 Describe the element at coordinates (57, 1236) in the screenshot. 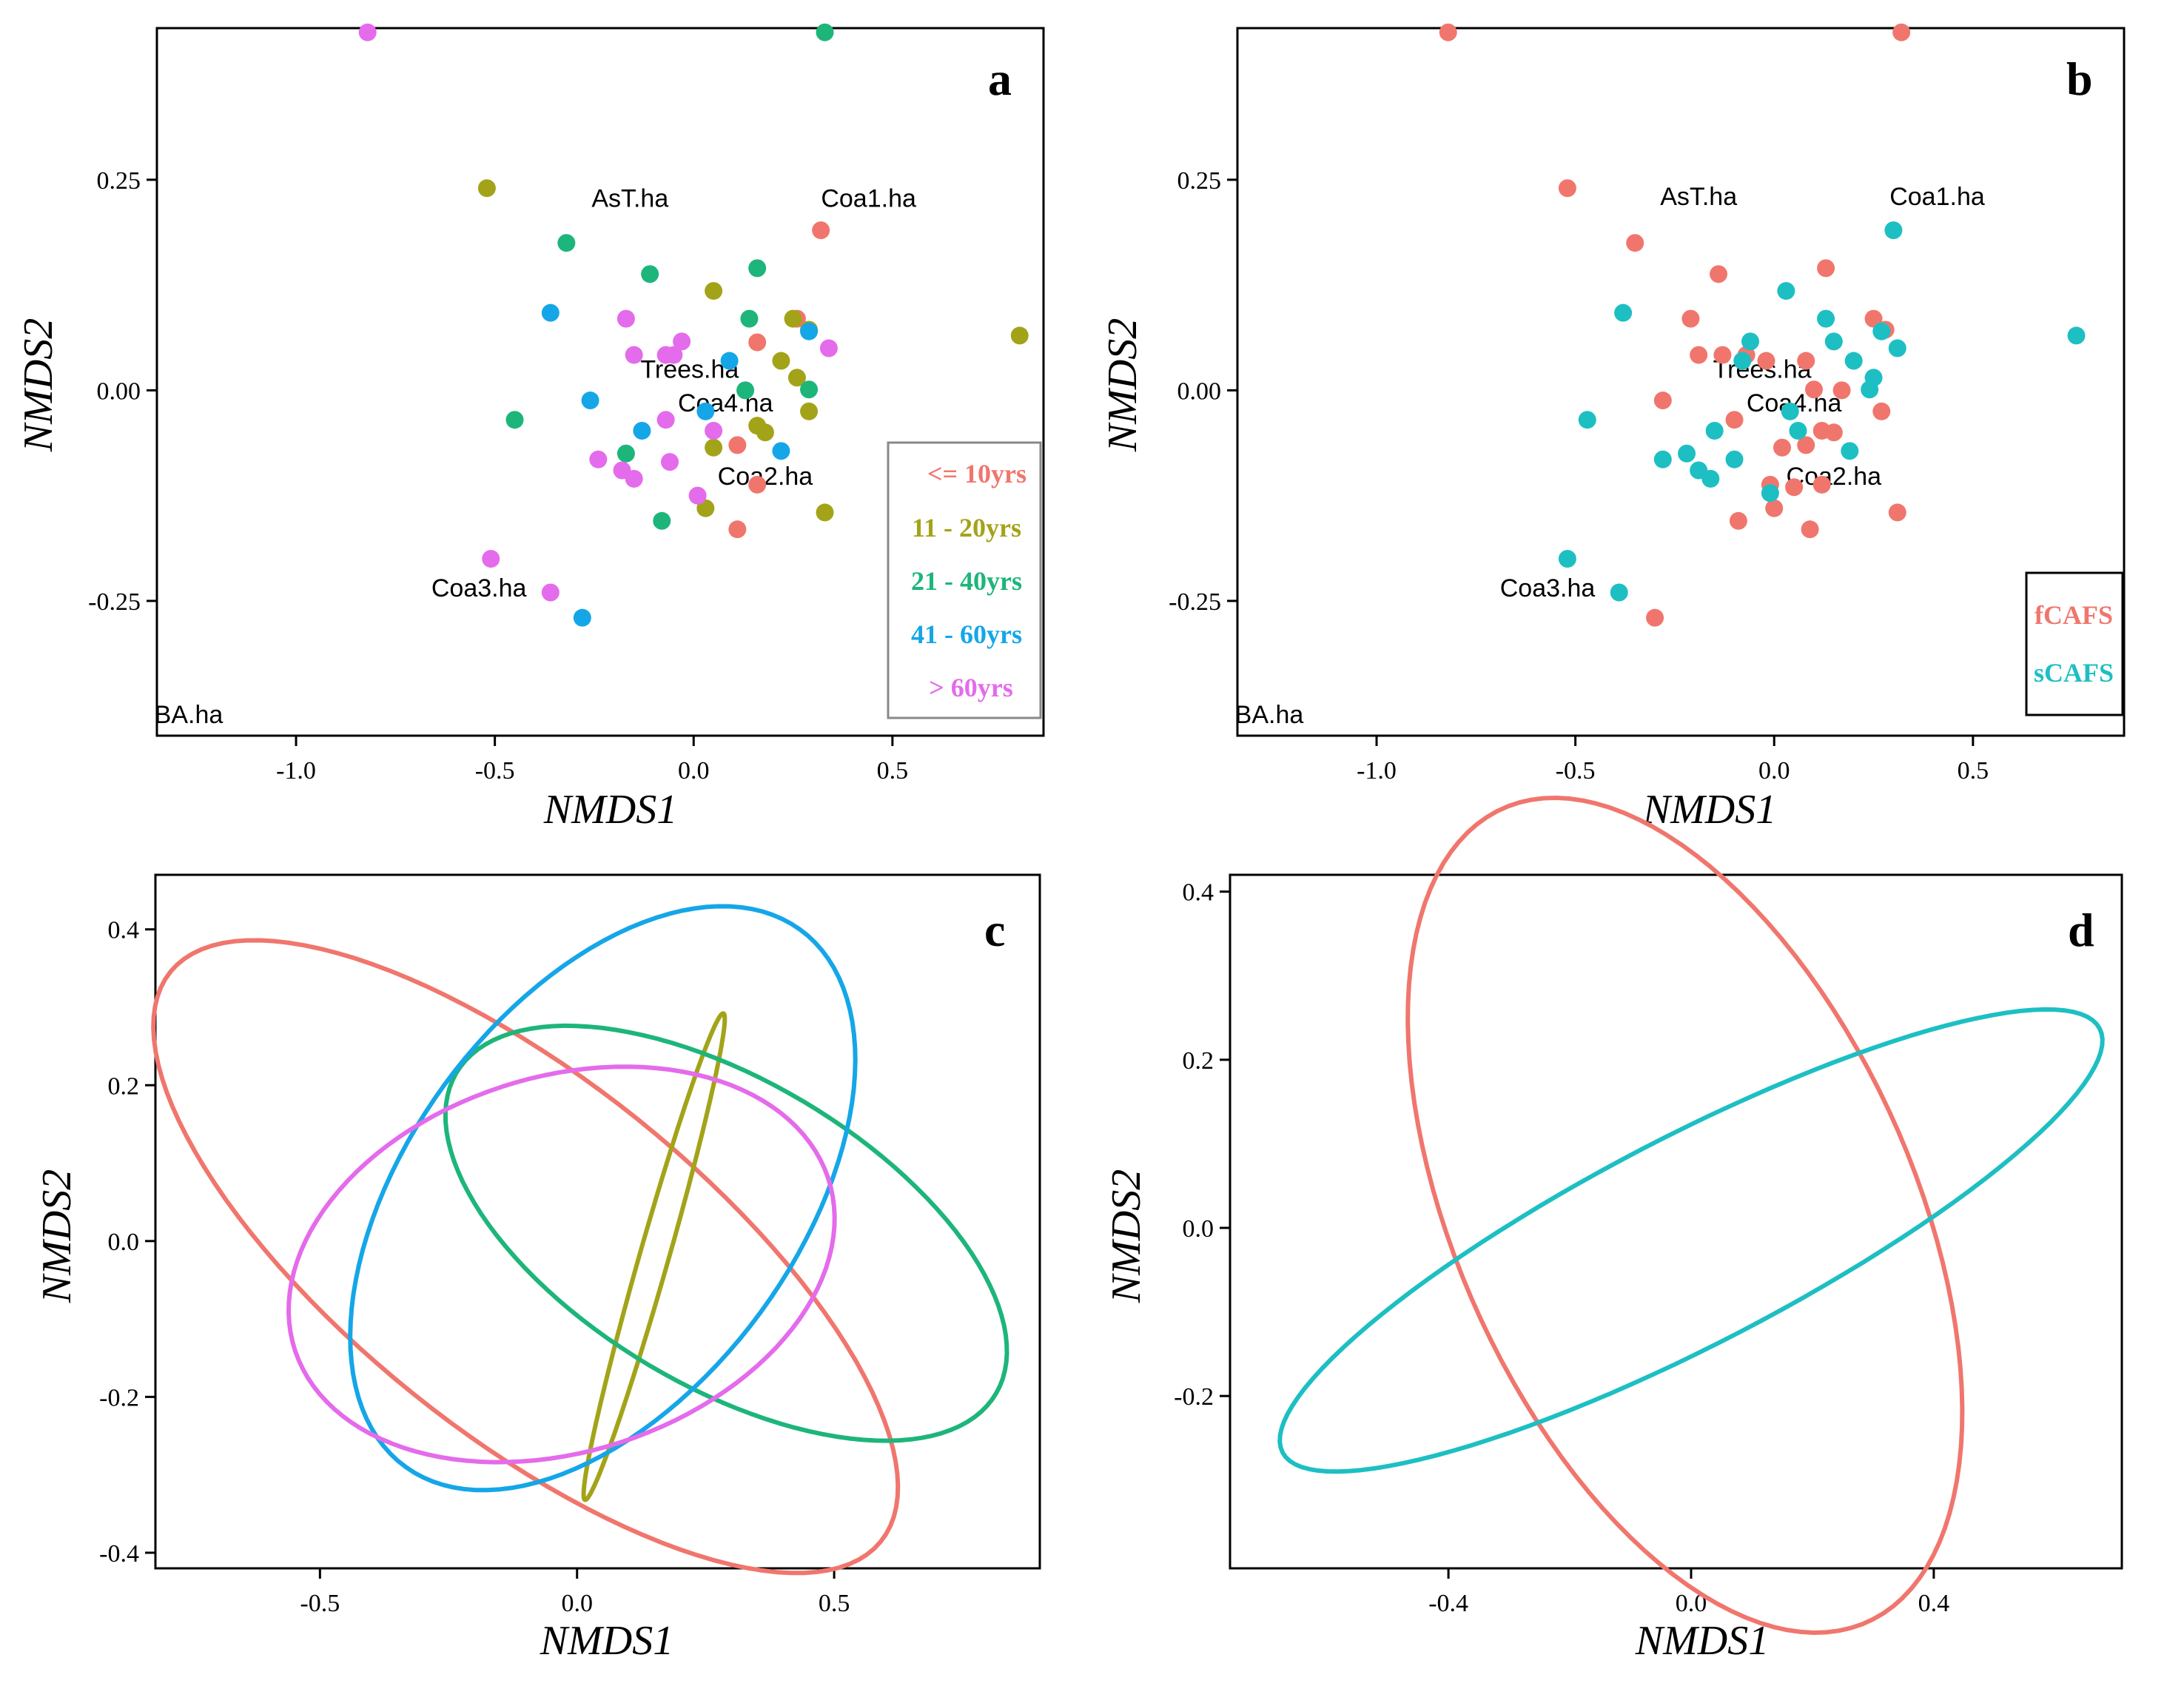

I see `panel-c-ylabel: NMDS2` at that location.